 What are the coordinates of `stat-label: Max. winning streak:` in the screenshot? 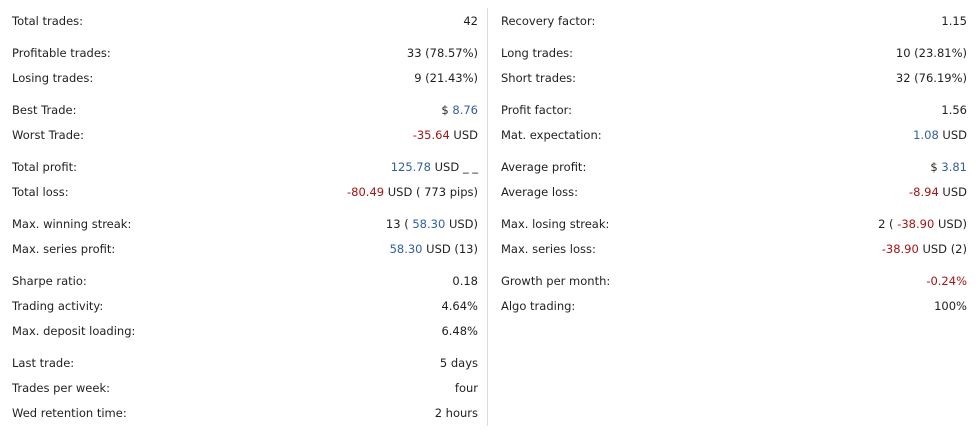 It's located at (72, 224).